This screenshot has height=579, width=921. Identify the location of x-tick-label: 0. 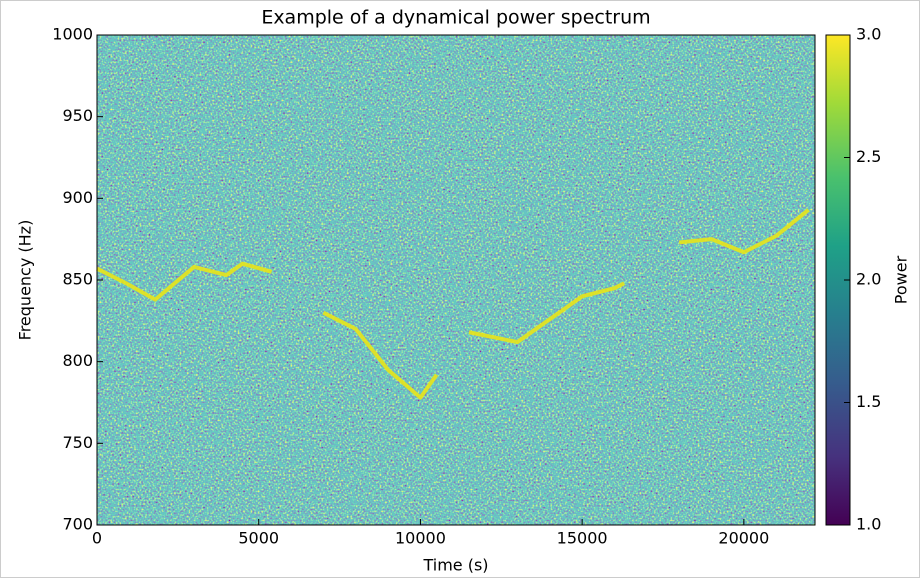
(97, 538).